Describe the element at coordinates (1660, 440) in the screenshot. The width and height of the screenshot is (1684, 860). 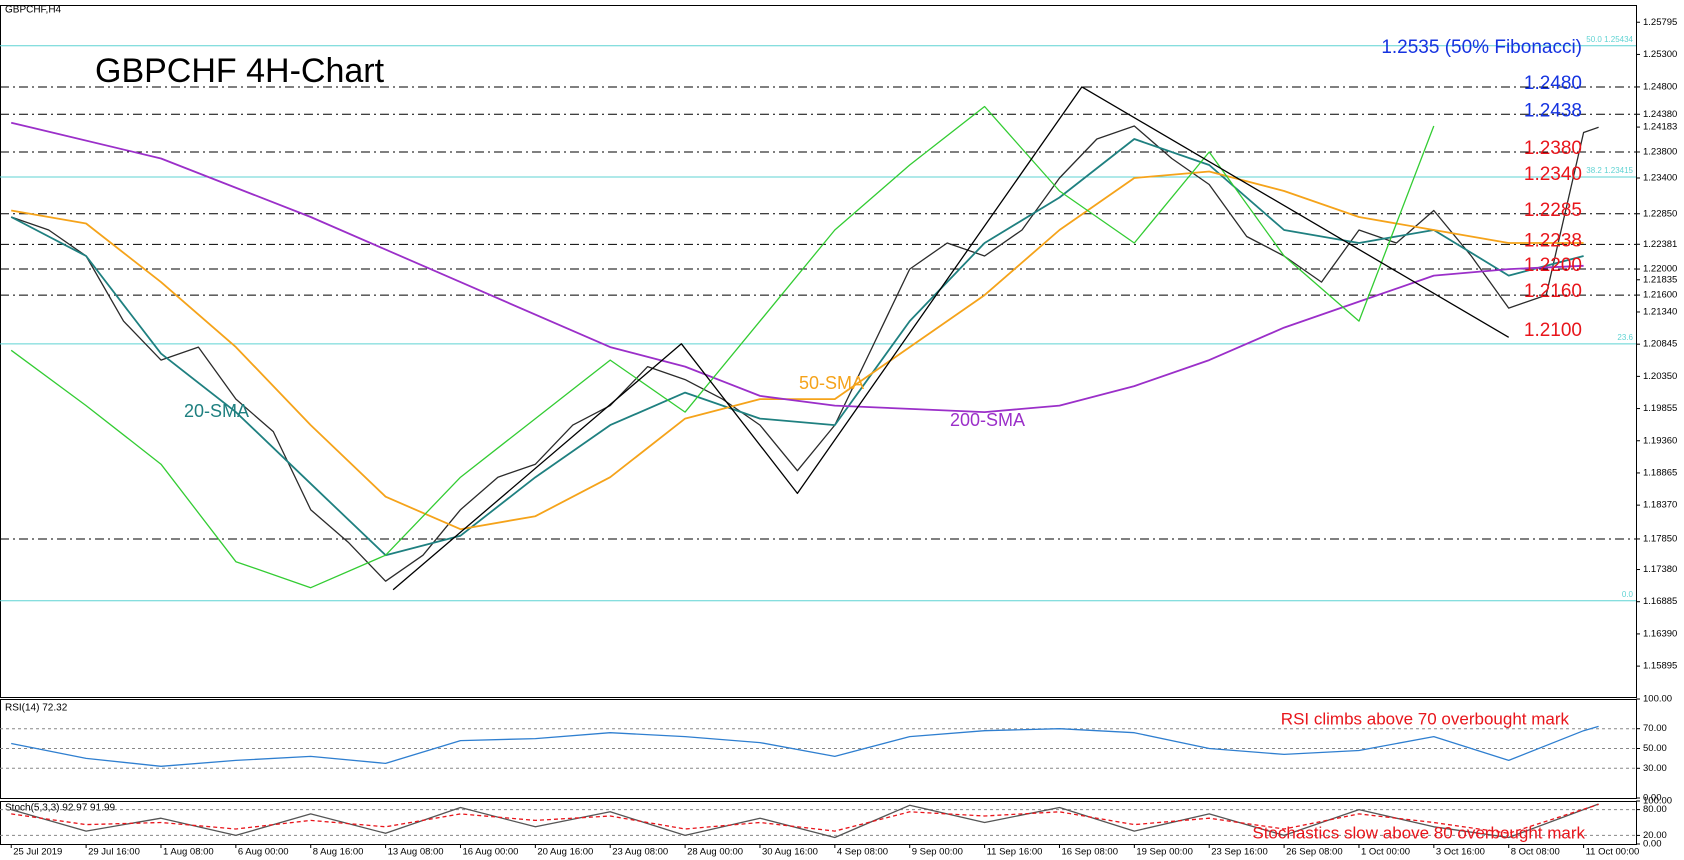
I see `y-tick-label: 1.19360` at that location.